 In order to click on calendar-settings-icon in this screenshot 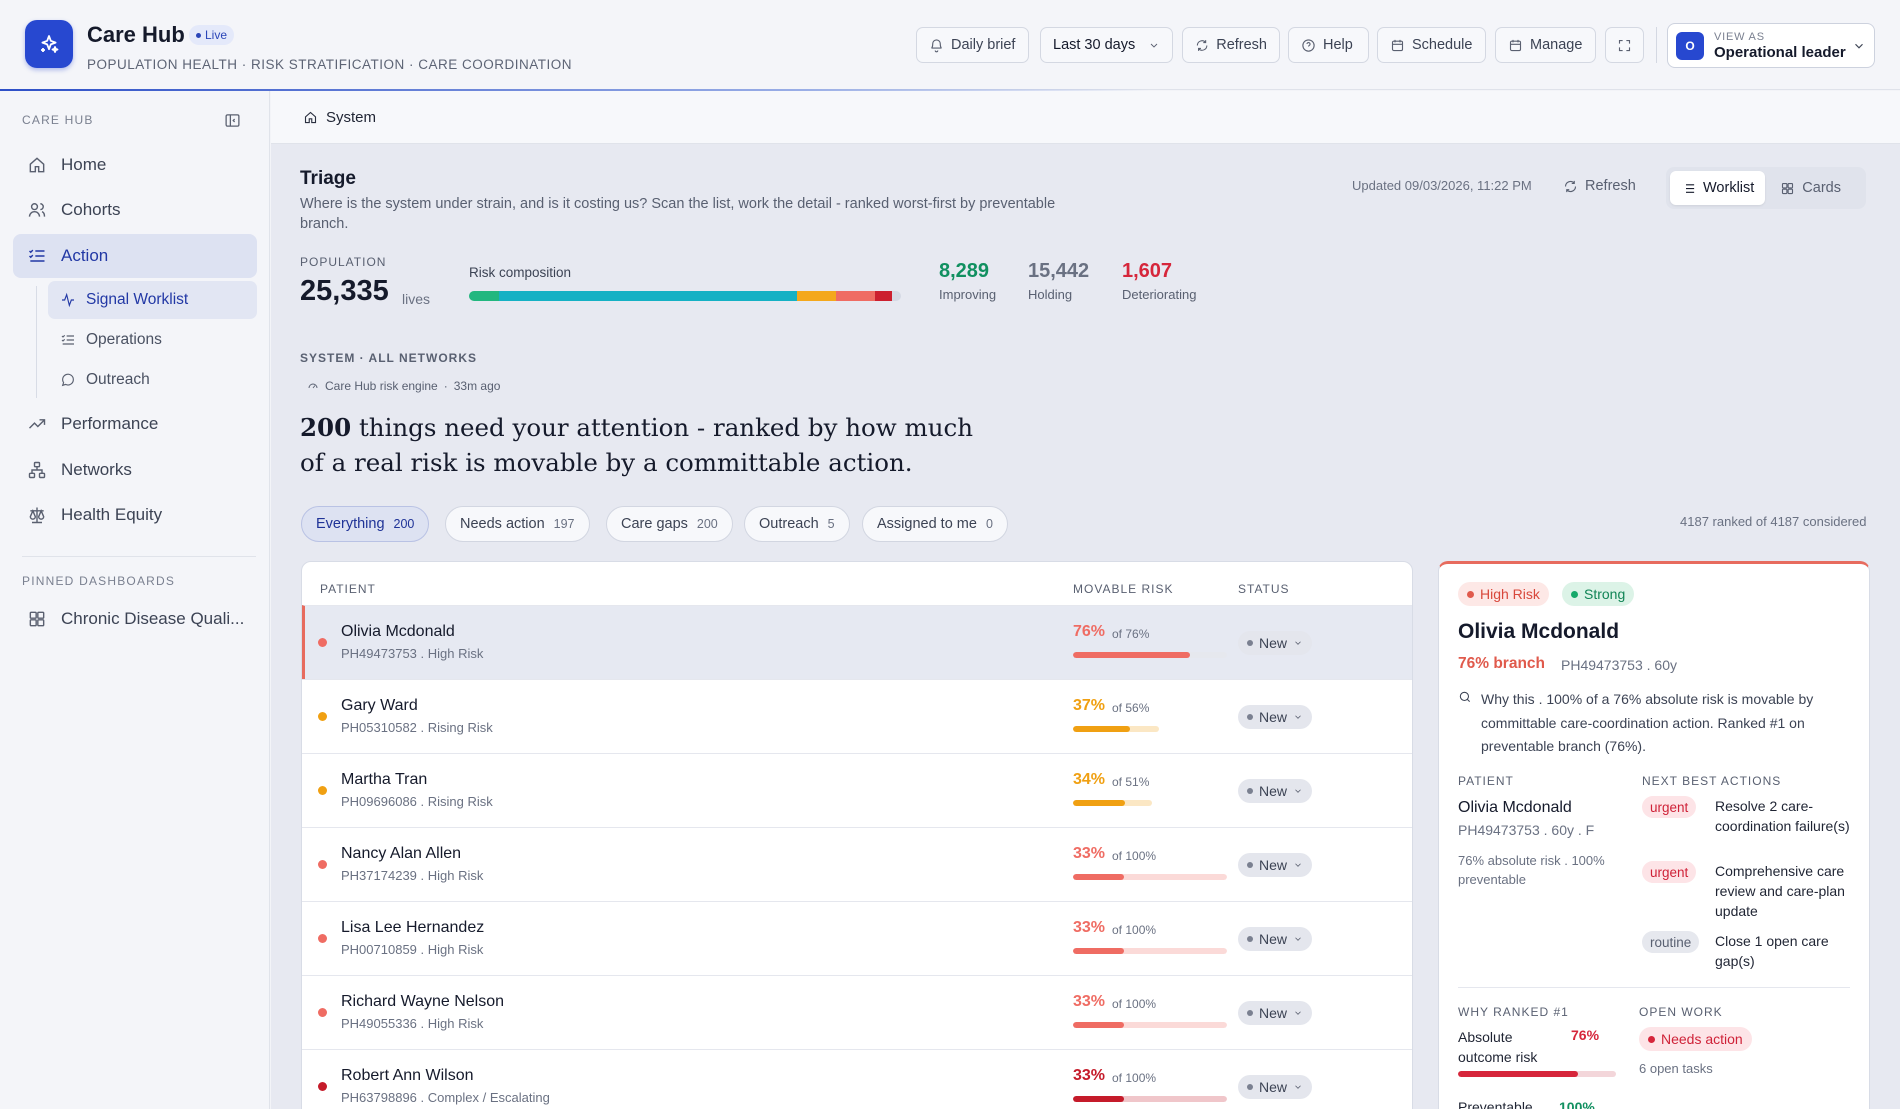, I will do `click(1515, 45)`.